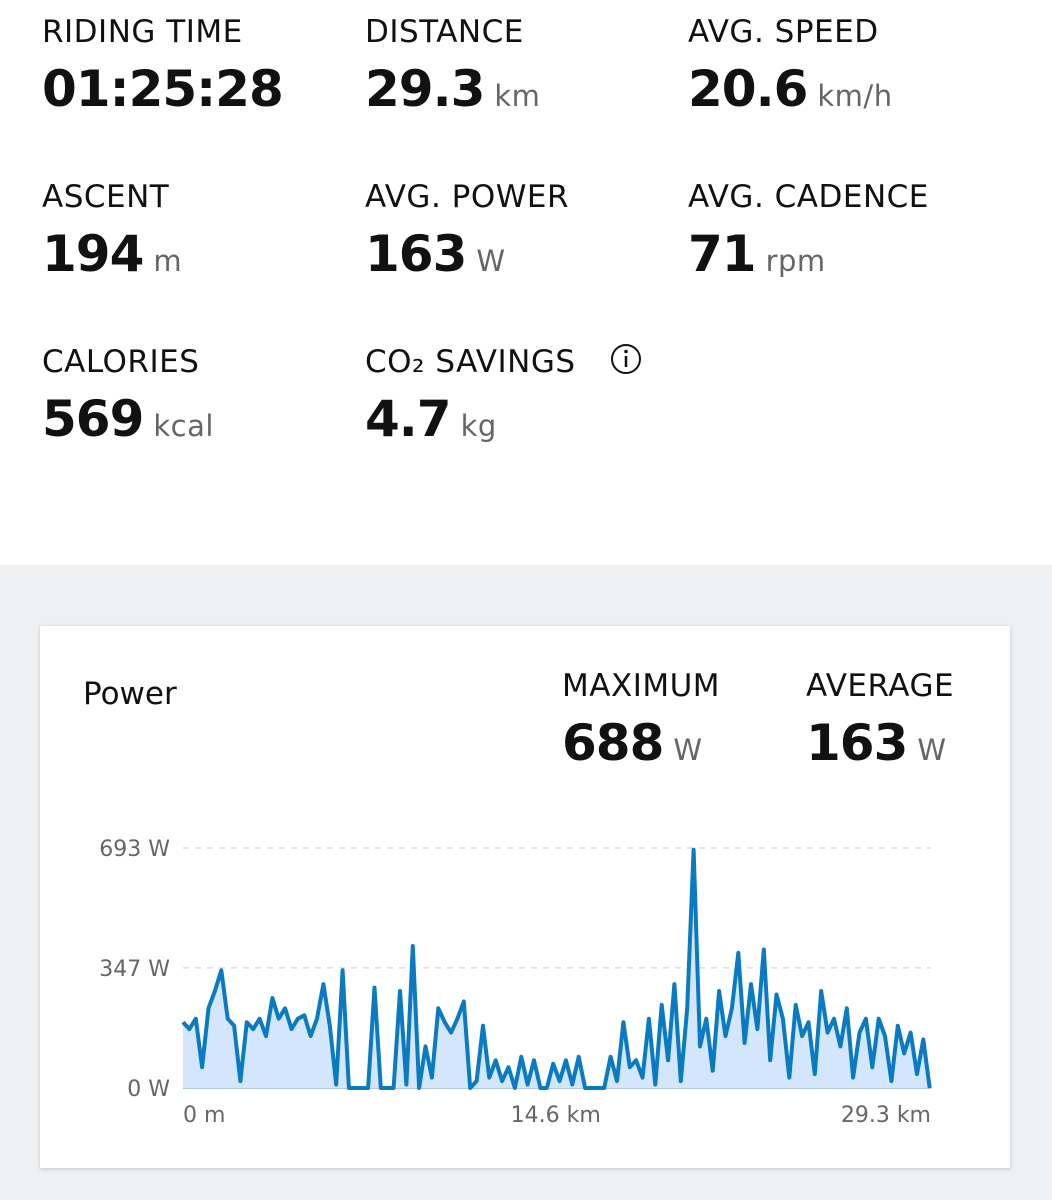  What do you see at coordinates (748, 89) in the screenshot?
I see `stat-number: 20.6` at bounding box center [748, 89].